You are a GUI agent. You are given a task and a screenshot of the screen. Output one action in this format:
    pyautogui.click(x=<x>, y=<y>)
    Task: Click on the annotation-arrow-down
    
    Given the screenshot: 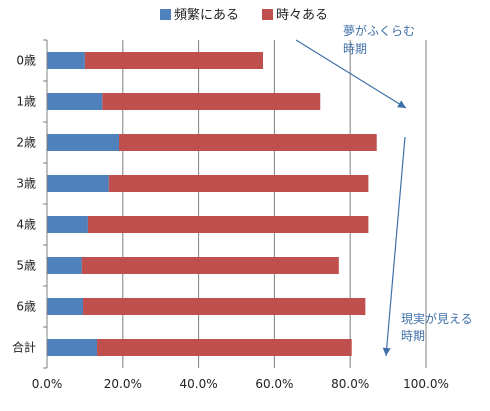 What is the action you would take?
    pyautogui.click(x=394, y=246)
    